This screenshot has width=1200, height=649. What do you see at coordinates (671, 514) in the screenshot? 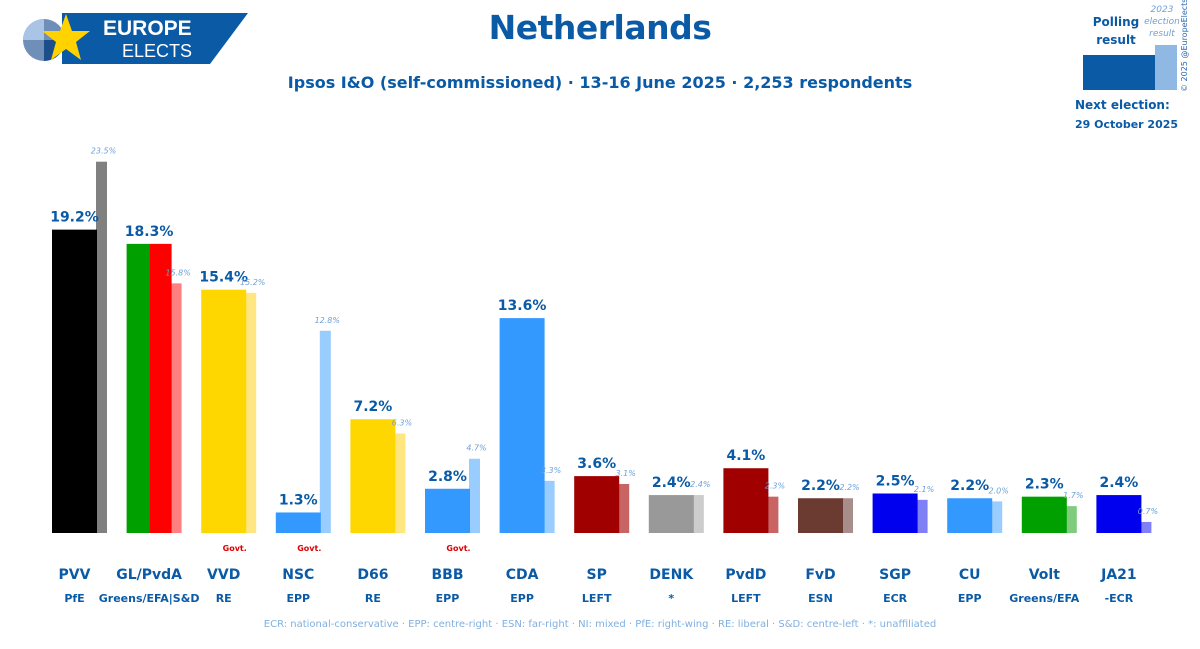
I see `poll-bar-denk` at bounding box center [671, 514].